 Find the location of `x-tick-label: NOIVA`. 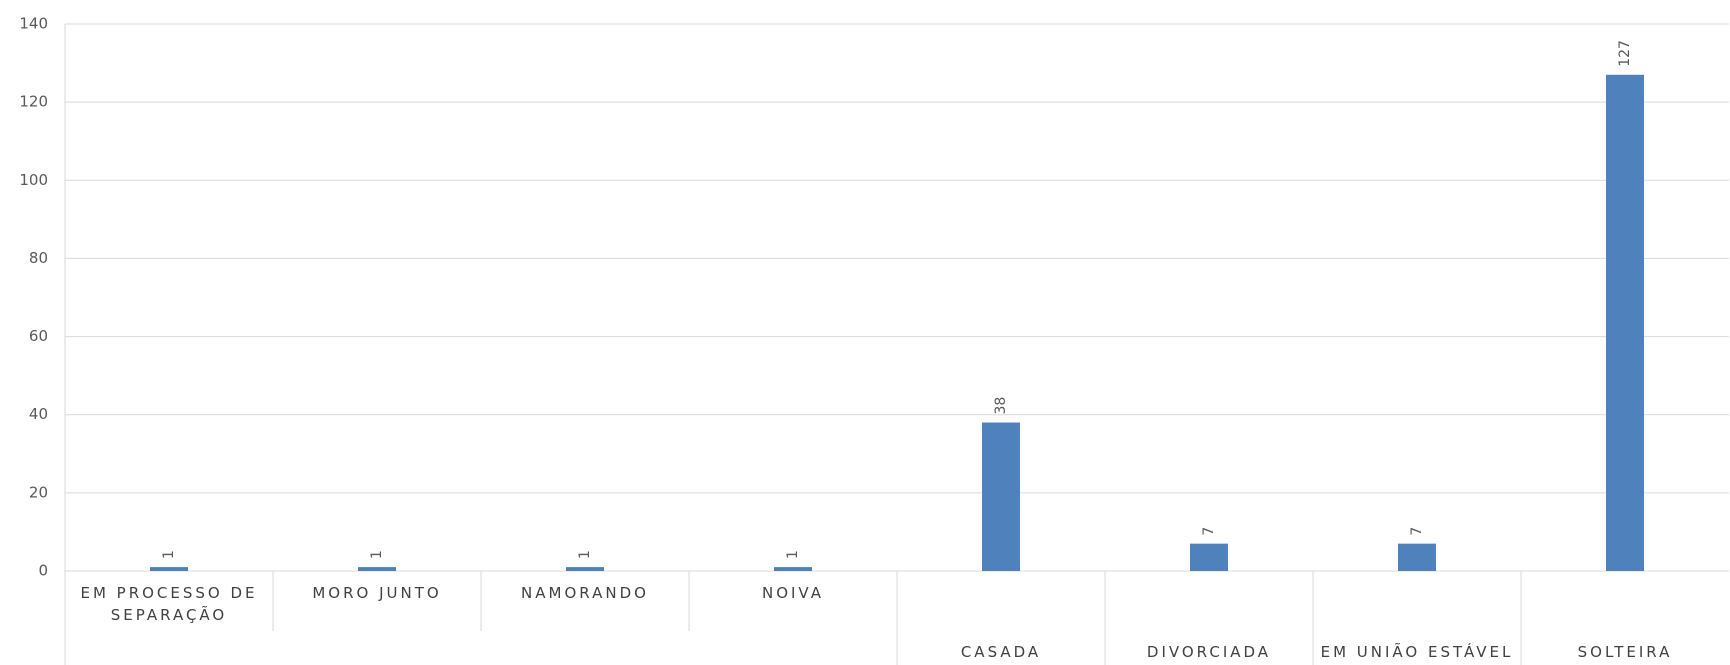

x-tick-label: NOIVA is located at coordinates (792, 593).